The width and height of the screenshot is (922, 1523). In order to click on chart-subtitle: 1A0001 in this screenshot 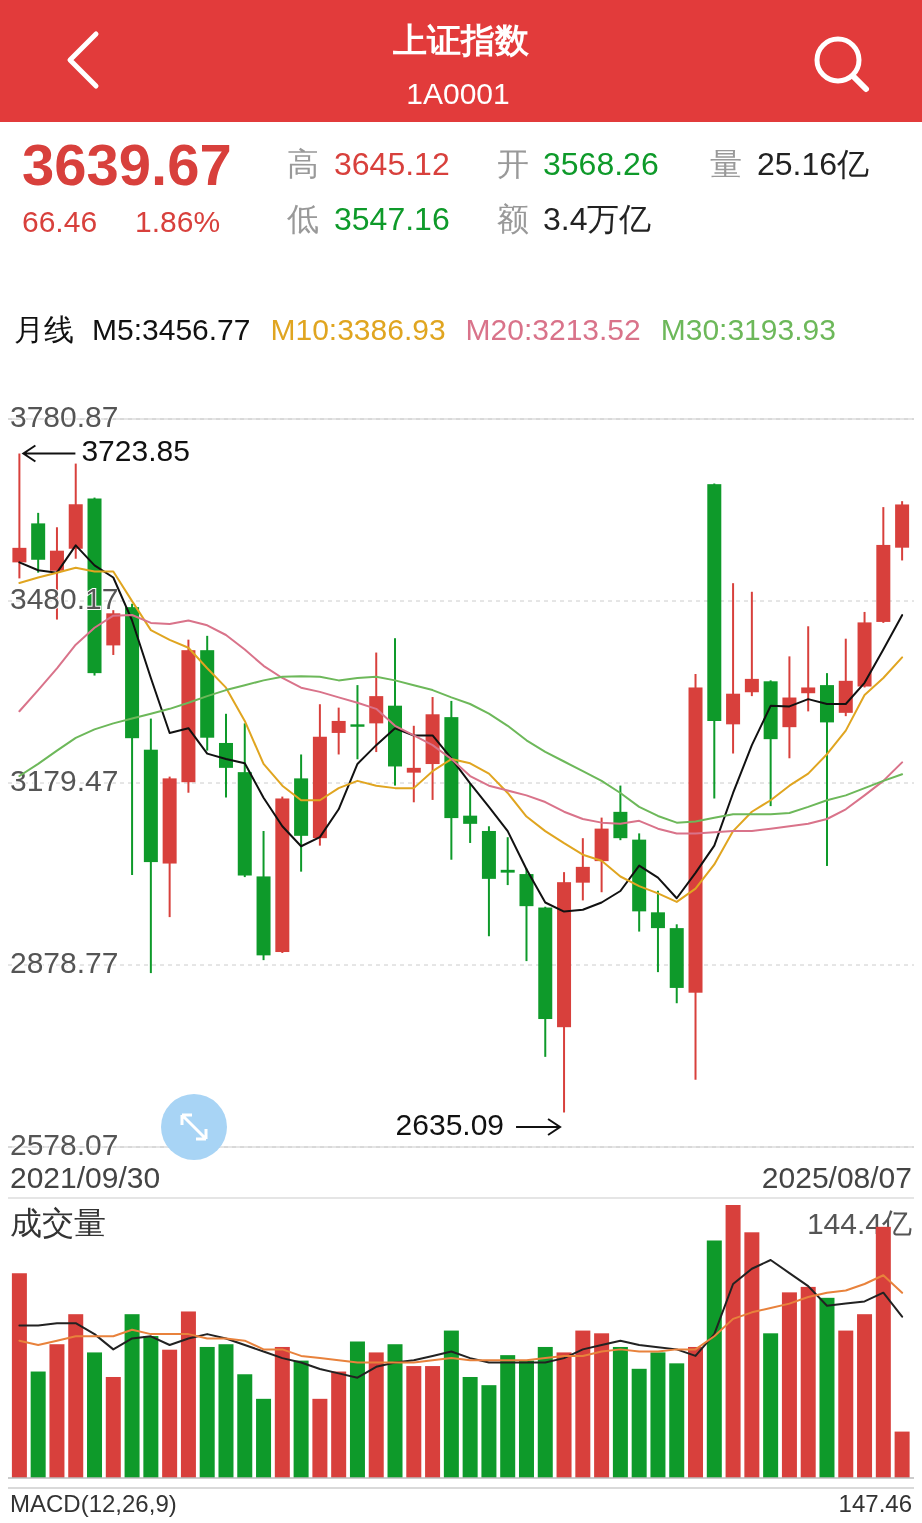, I will do `click(458, 93)`.